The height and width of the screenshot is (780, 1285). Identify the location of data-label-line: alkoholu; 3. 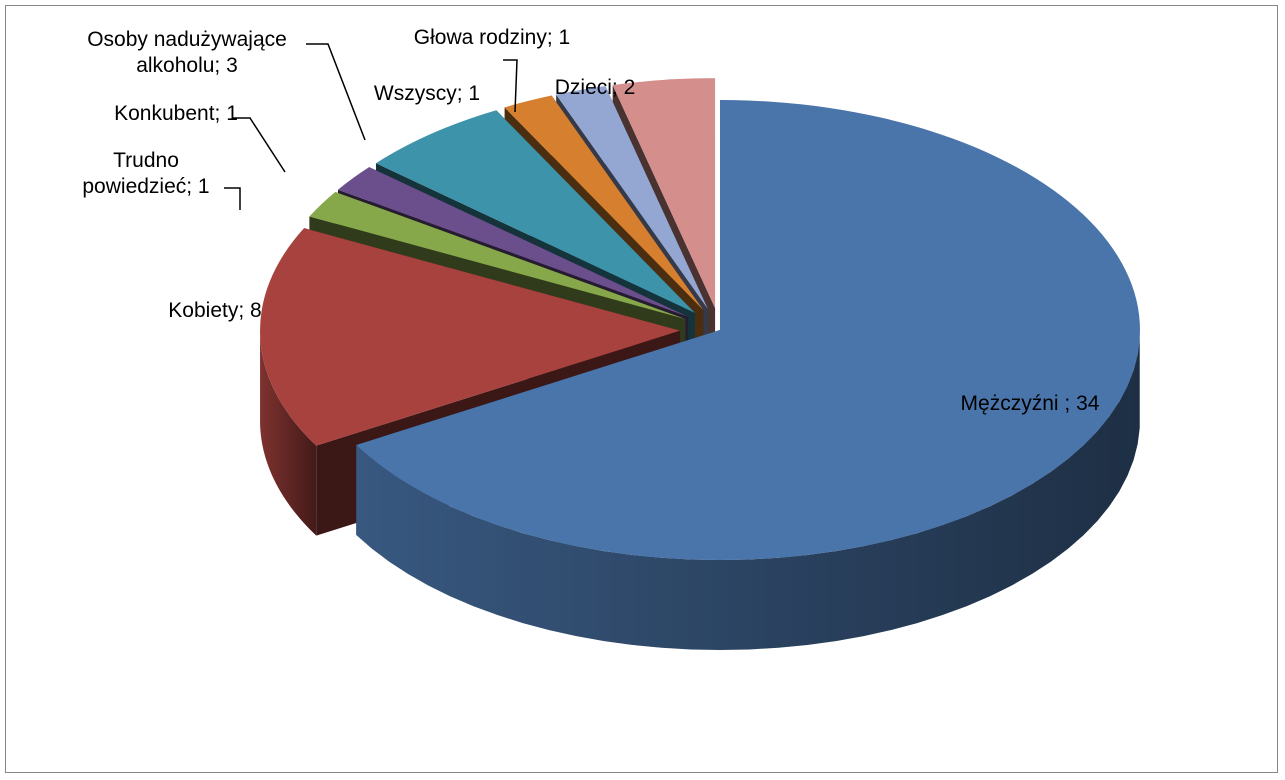
(187, 65).